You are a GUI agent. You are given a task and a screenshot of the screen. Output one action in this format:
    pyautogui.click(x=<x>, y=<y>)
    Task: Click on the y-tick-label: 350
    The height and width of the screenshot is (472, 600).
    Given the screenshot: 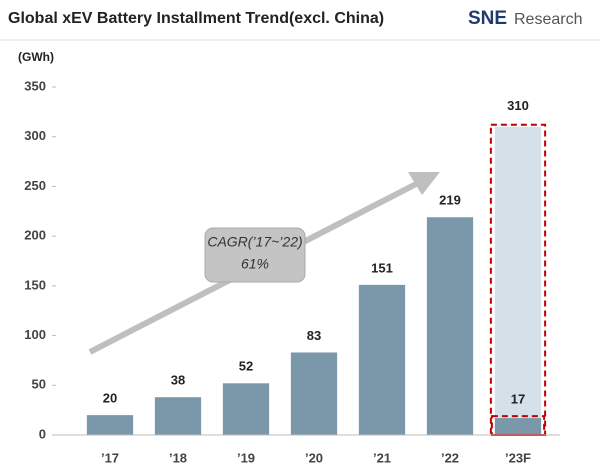 What is the action you would take?
    pyautogui.click(x=35, y=85)
    